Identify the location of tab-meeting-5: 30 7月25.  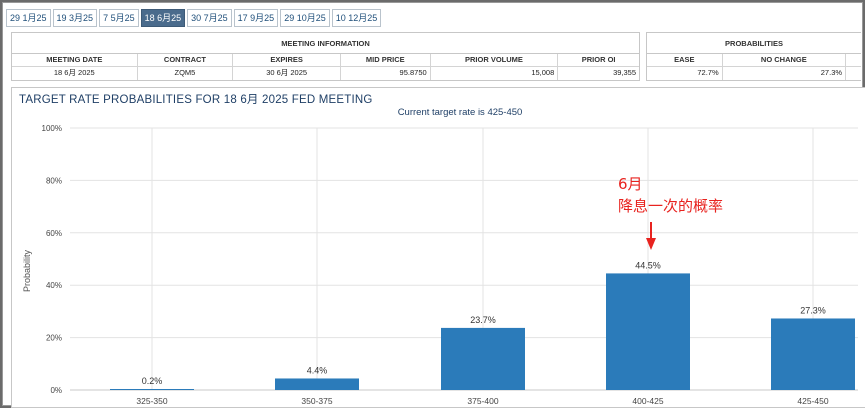
(209, 18).